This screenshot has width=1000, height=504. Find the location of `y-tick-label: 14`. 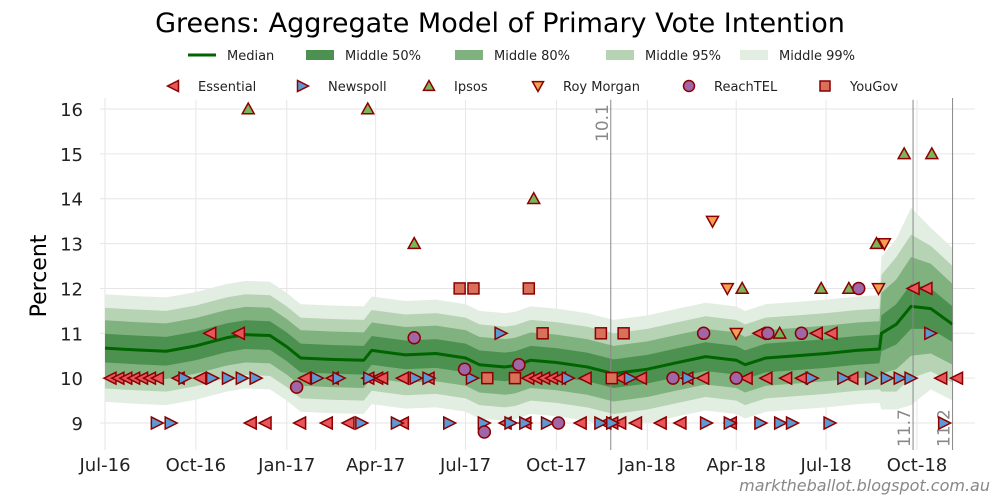

y-tick-label: 14 is located at coordinates (71, 200).